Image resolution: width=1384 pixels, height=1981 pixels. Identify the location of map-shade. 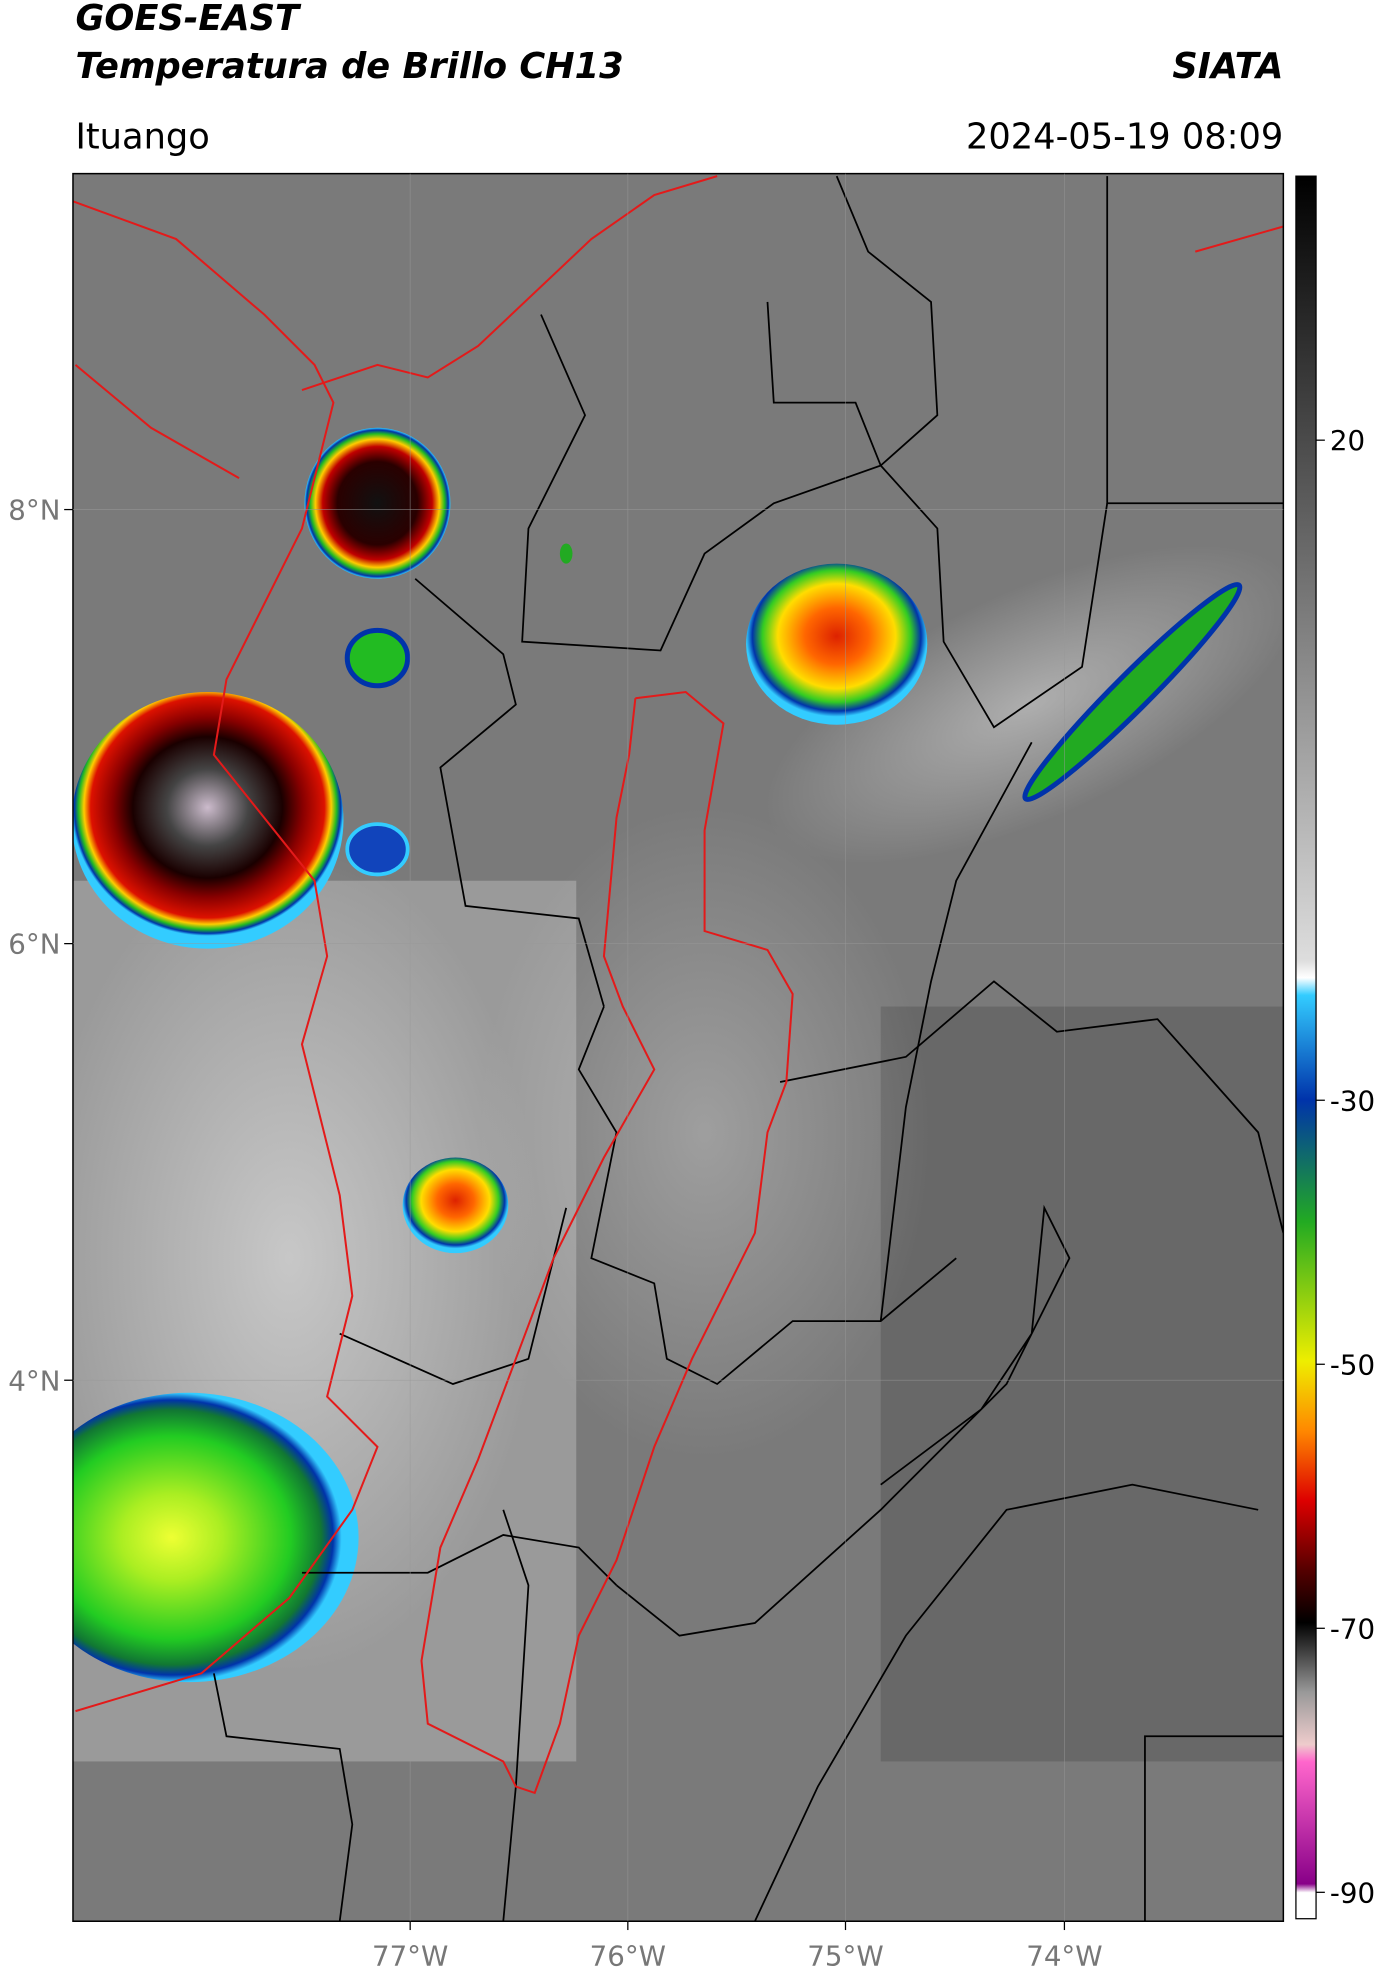
(1082, 1384).